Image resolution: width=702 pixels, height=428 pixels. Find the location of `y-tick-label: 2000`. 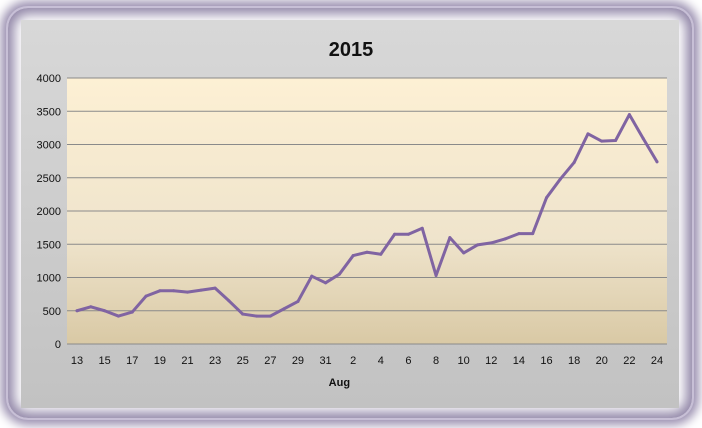

y-tick-label: 2000 is located at coordinates (49, 212).